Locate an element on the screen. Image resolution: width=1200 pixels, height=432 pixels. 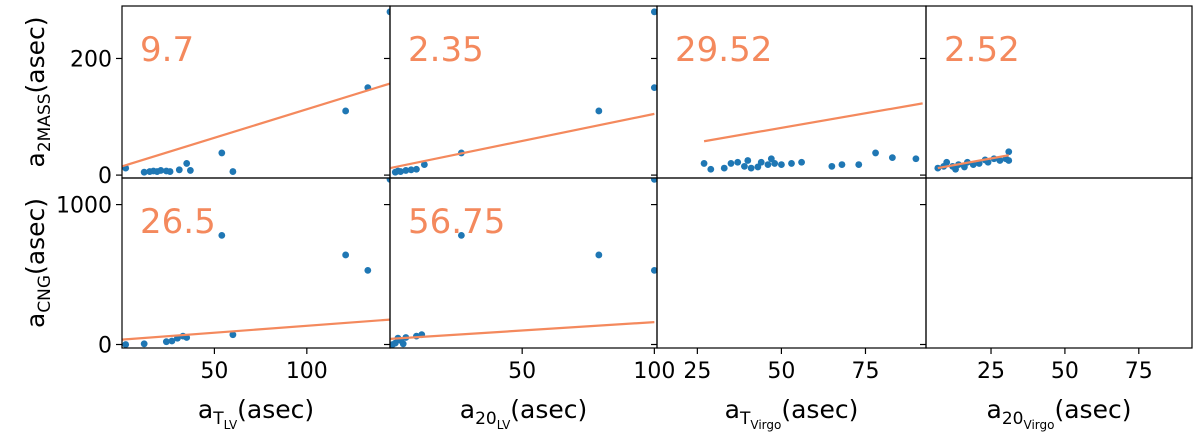
panel-r0-c1: 2.35 is located at coordinates (523, 92).